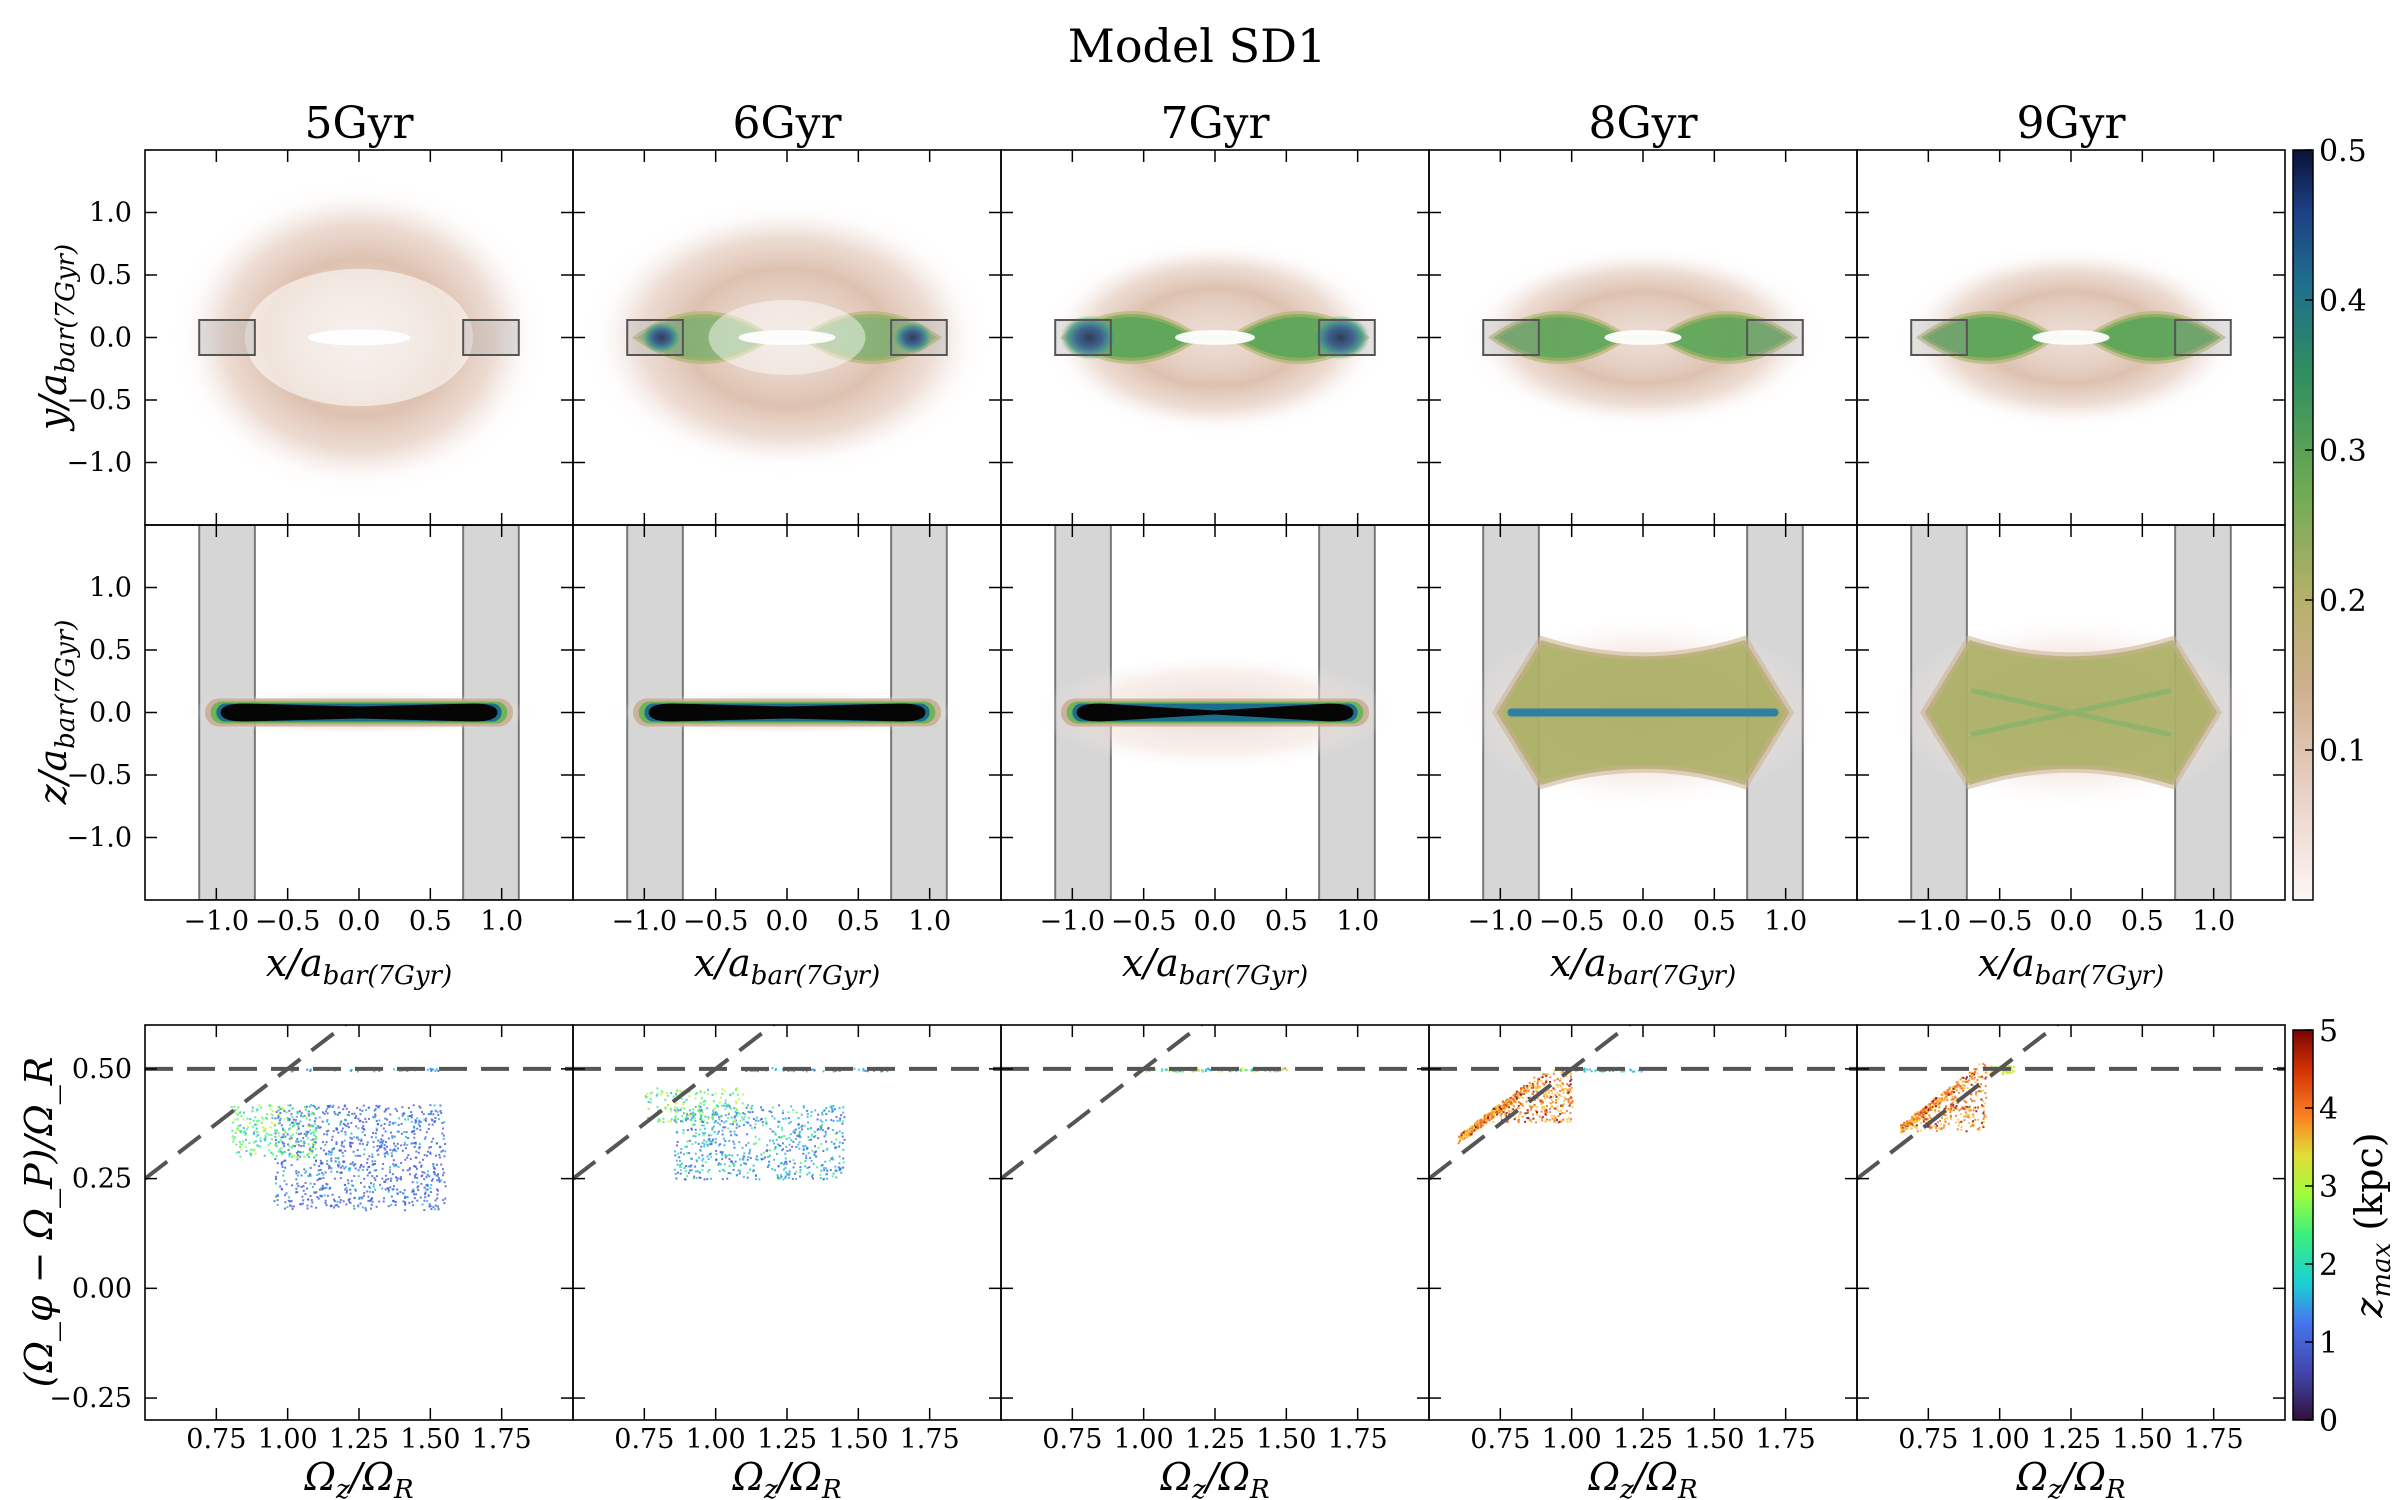 This screenshot has height=1500, width=2400. Describe the element at coordinates (1089, 337) in the screenshot. I see `faceon-end-blob` at that location.